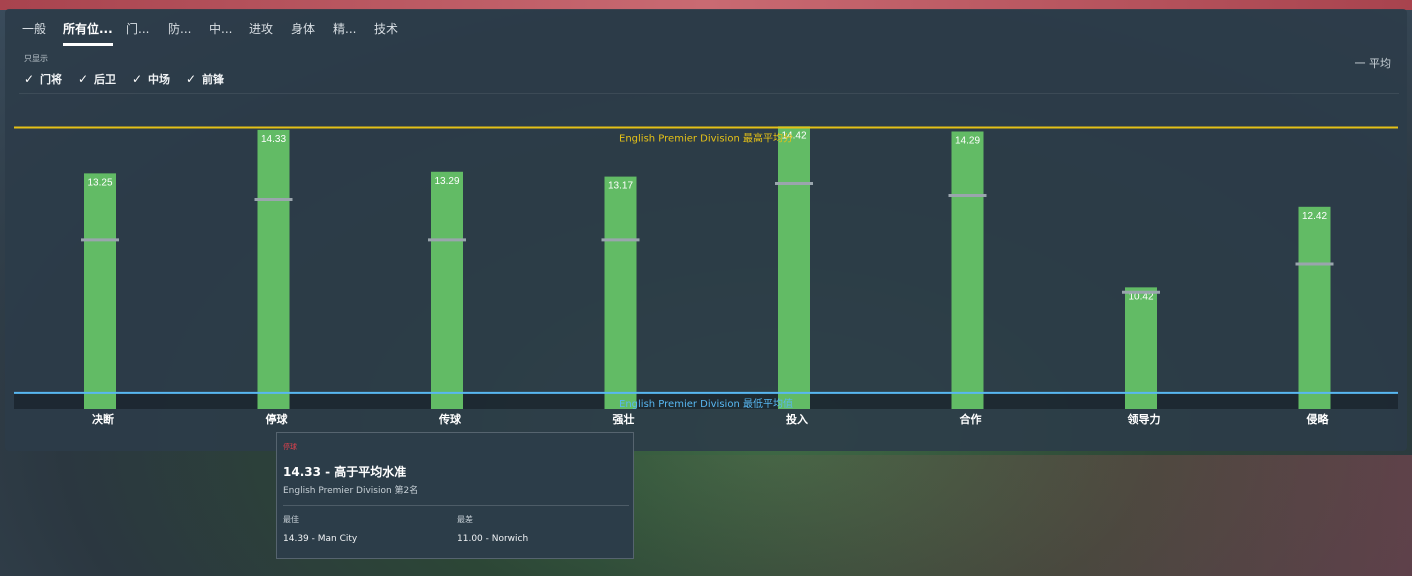 The height and width of the screenshot is (576, 1412). Describe the element at coordinates (967, 140) in the screenshot. I see `bar-value-label: 14.29` at that location.